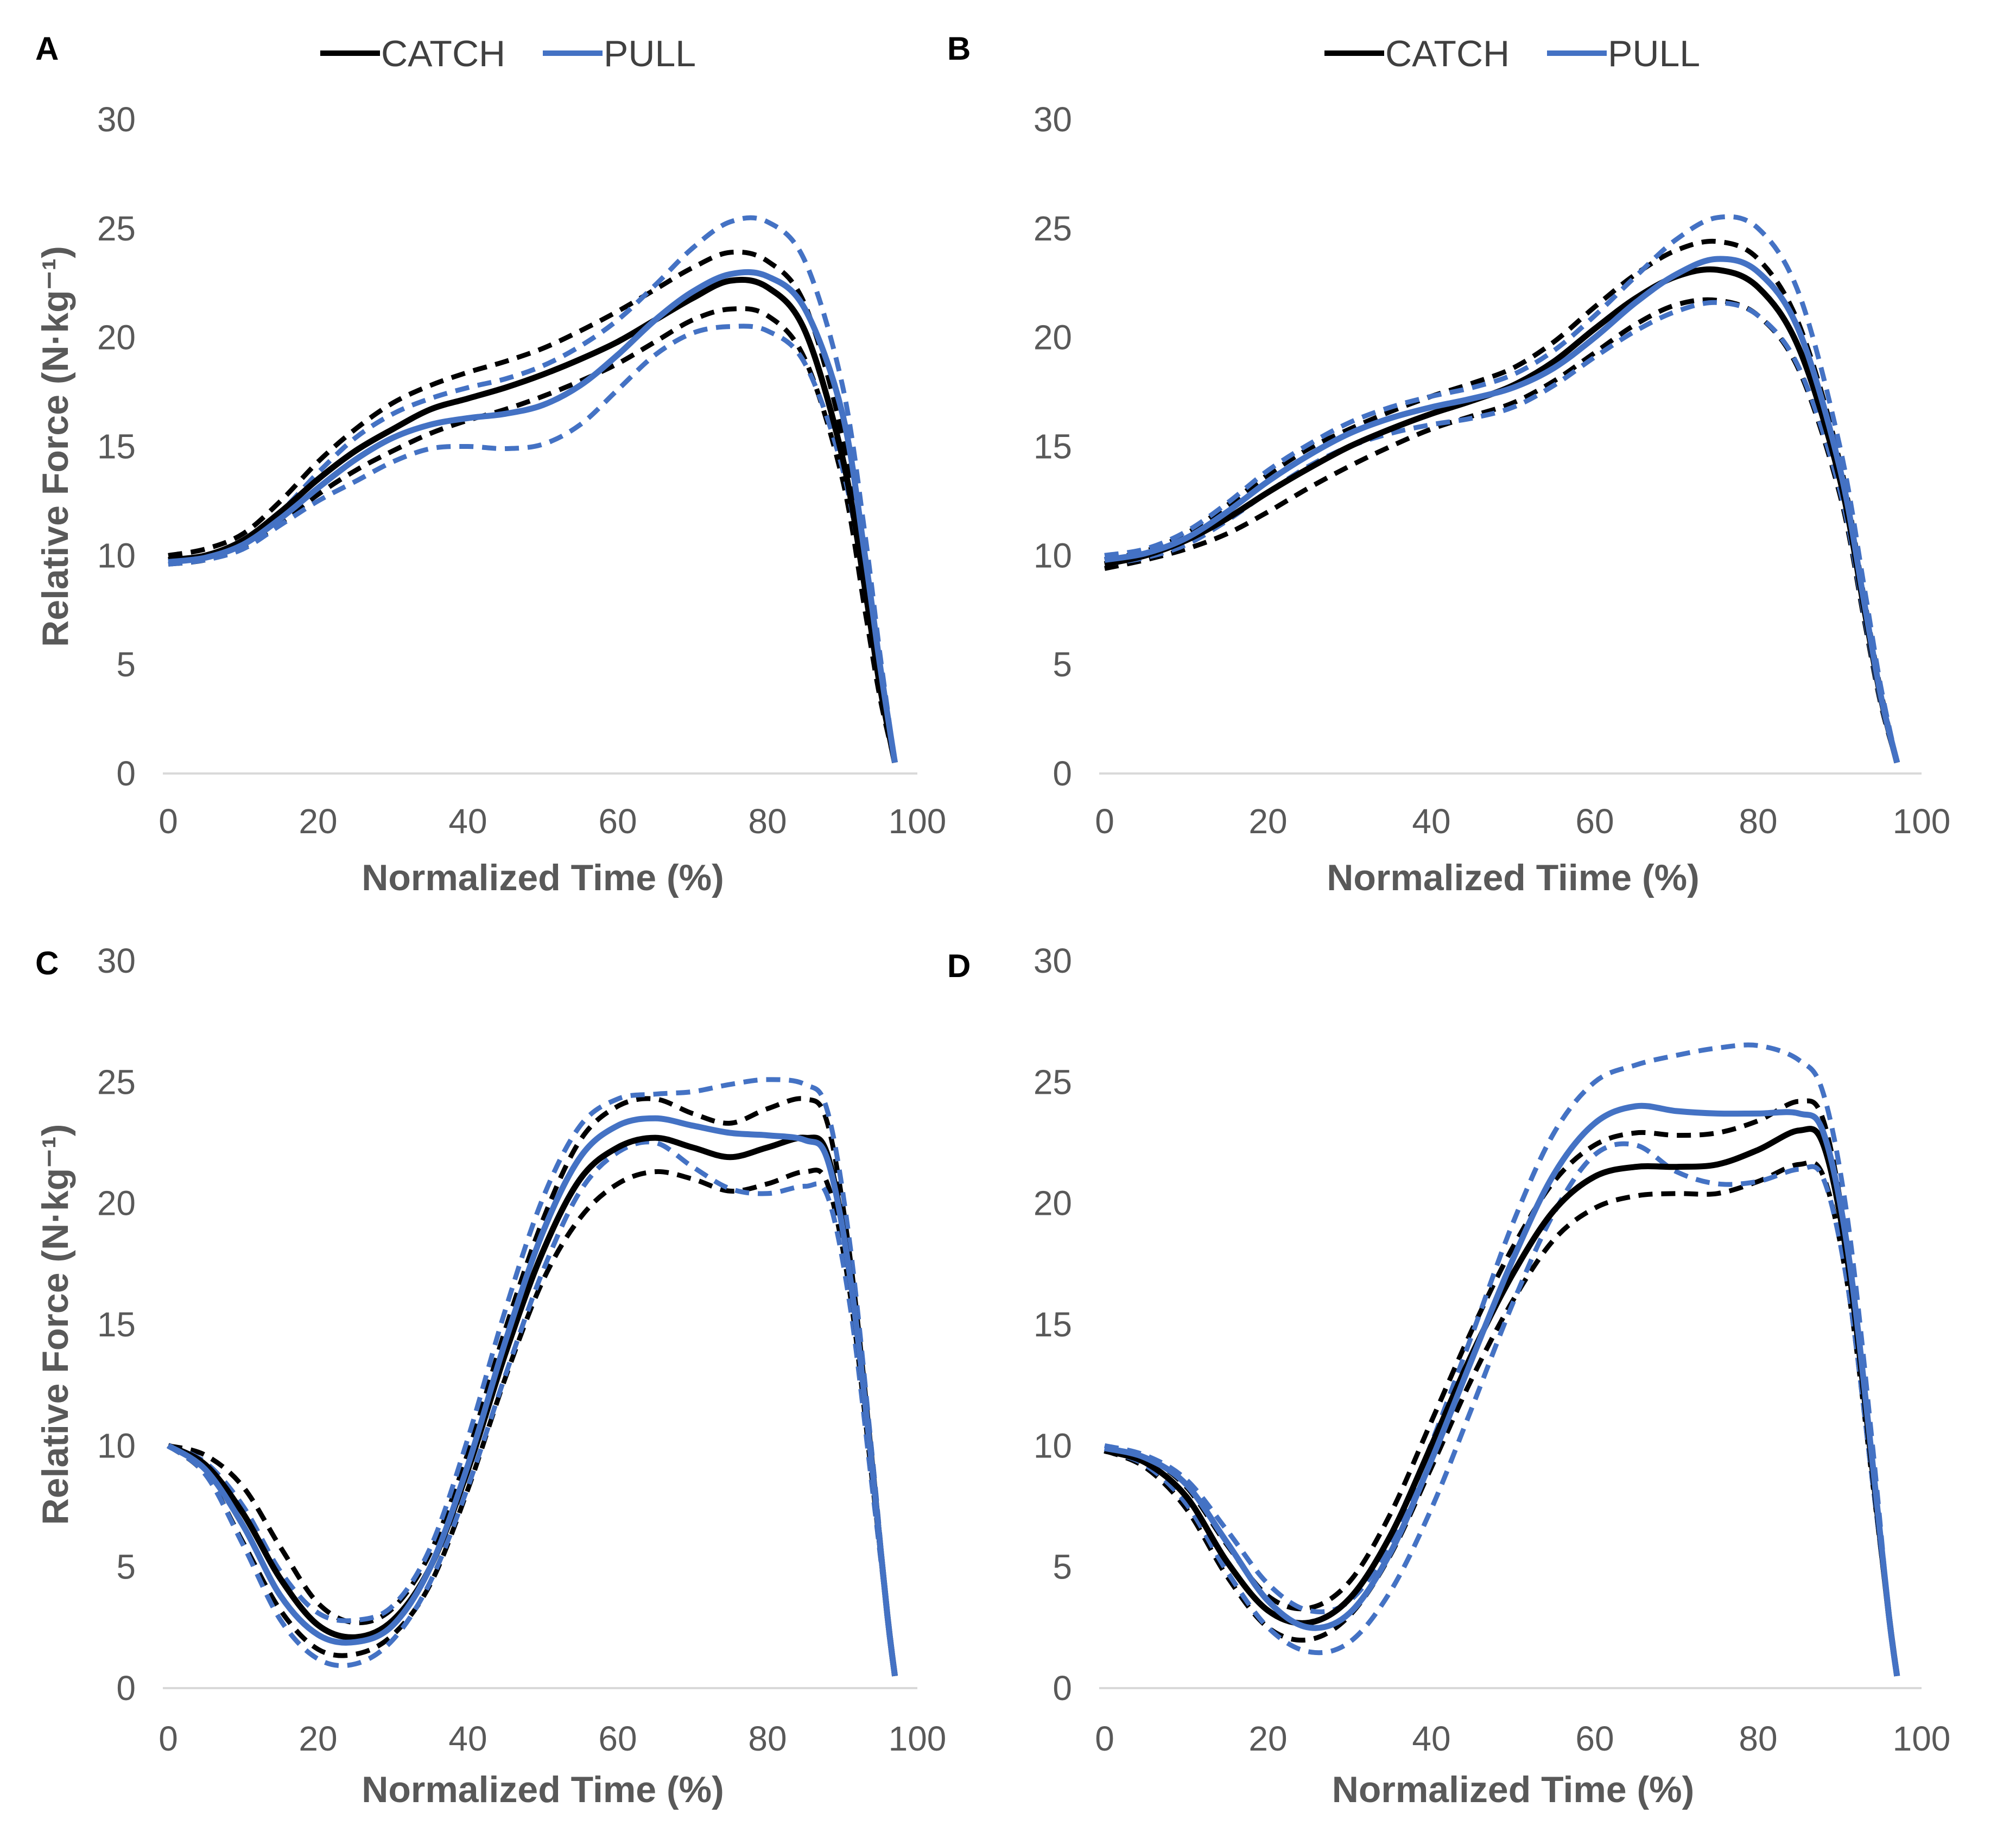 This screenshot has width=2016, height=1826. Describe the element at coordinates (47, 963) in the screenshot. I see `panel-letter: C` at that location.